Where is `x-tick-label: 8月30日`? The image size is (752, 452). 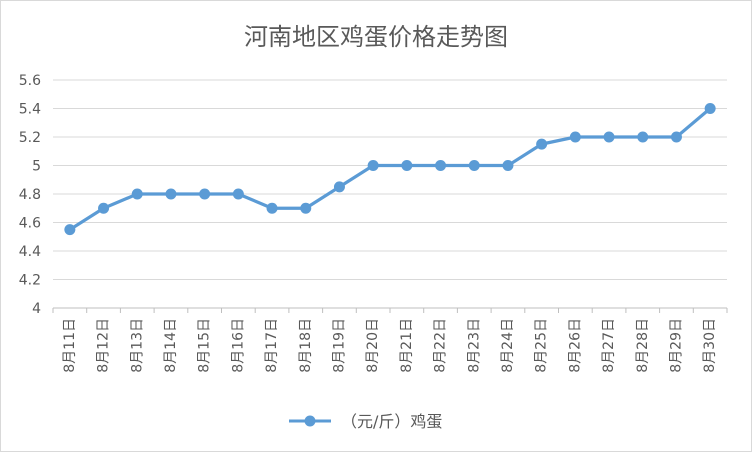
x-tick-label: 8月30日 is located at coordinates (710, 345).